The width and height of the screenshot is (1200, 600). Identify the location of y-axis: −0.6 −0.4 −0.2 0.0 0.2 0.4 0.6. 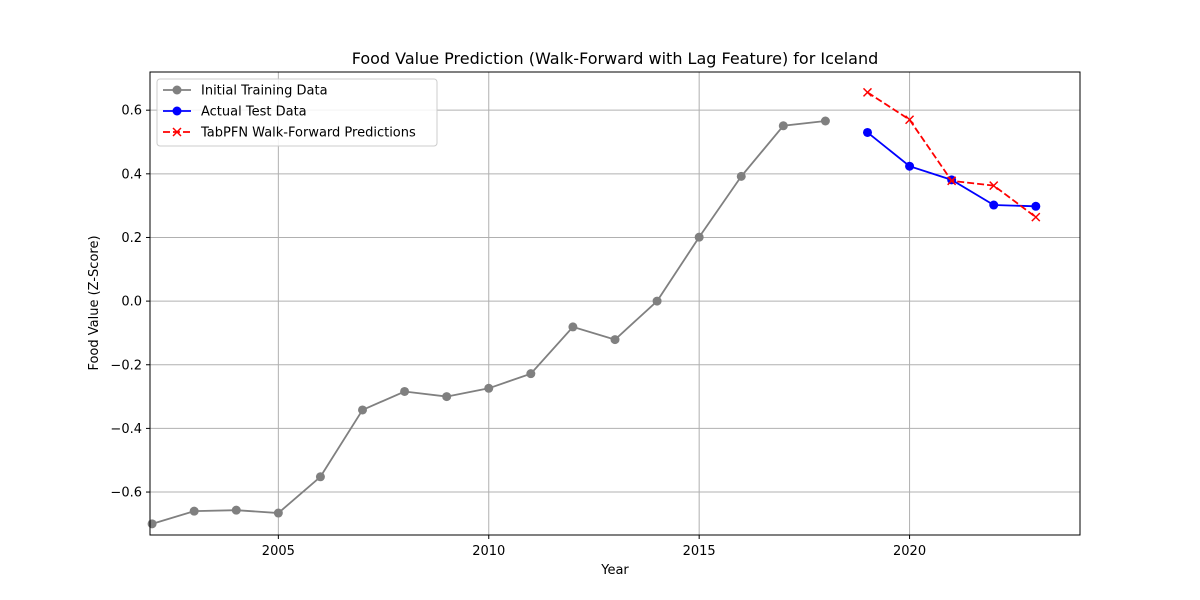
(130, 302).